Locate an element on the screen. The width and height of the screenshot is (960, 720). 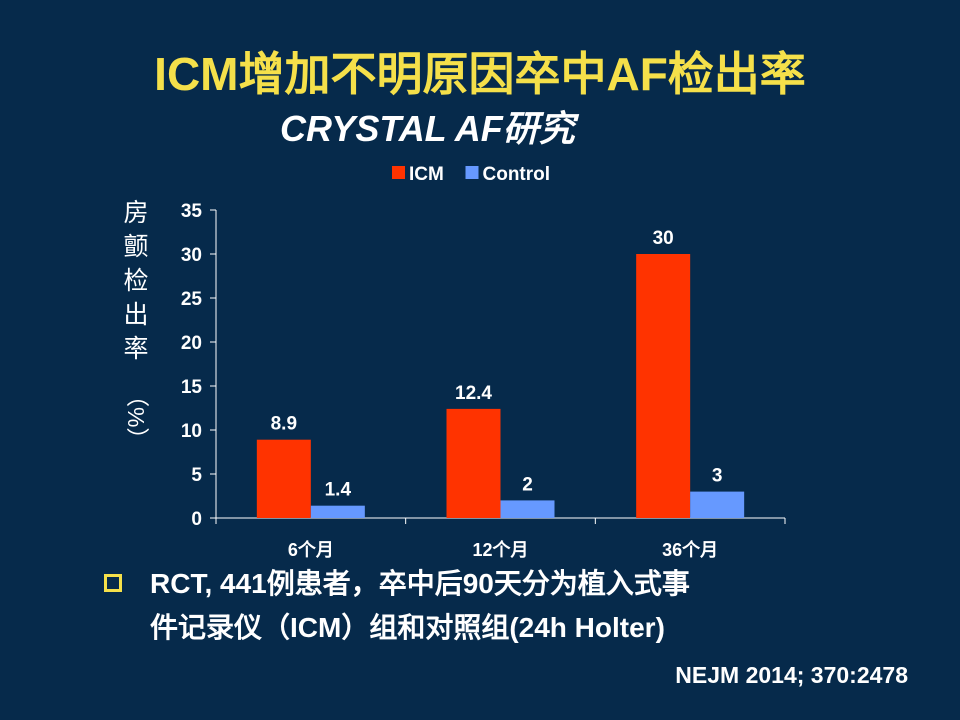
y-tick-label: 25 is located at coordinates (192, 299).